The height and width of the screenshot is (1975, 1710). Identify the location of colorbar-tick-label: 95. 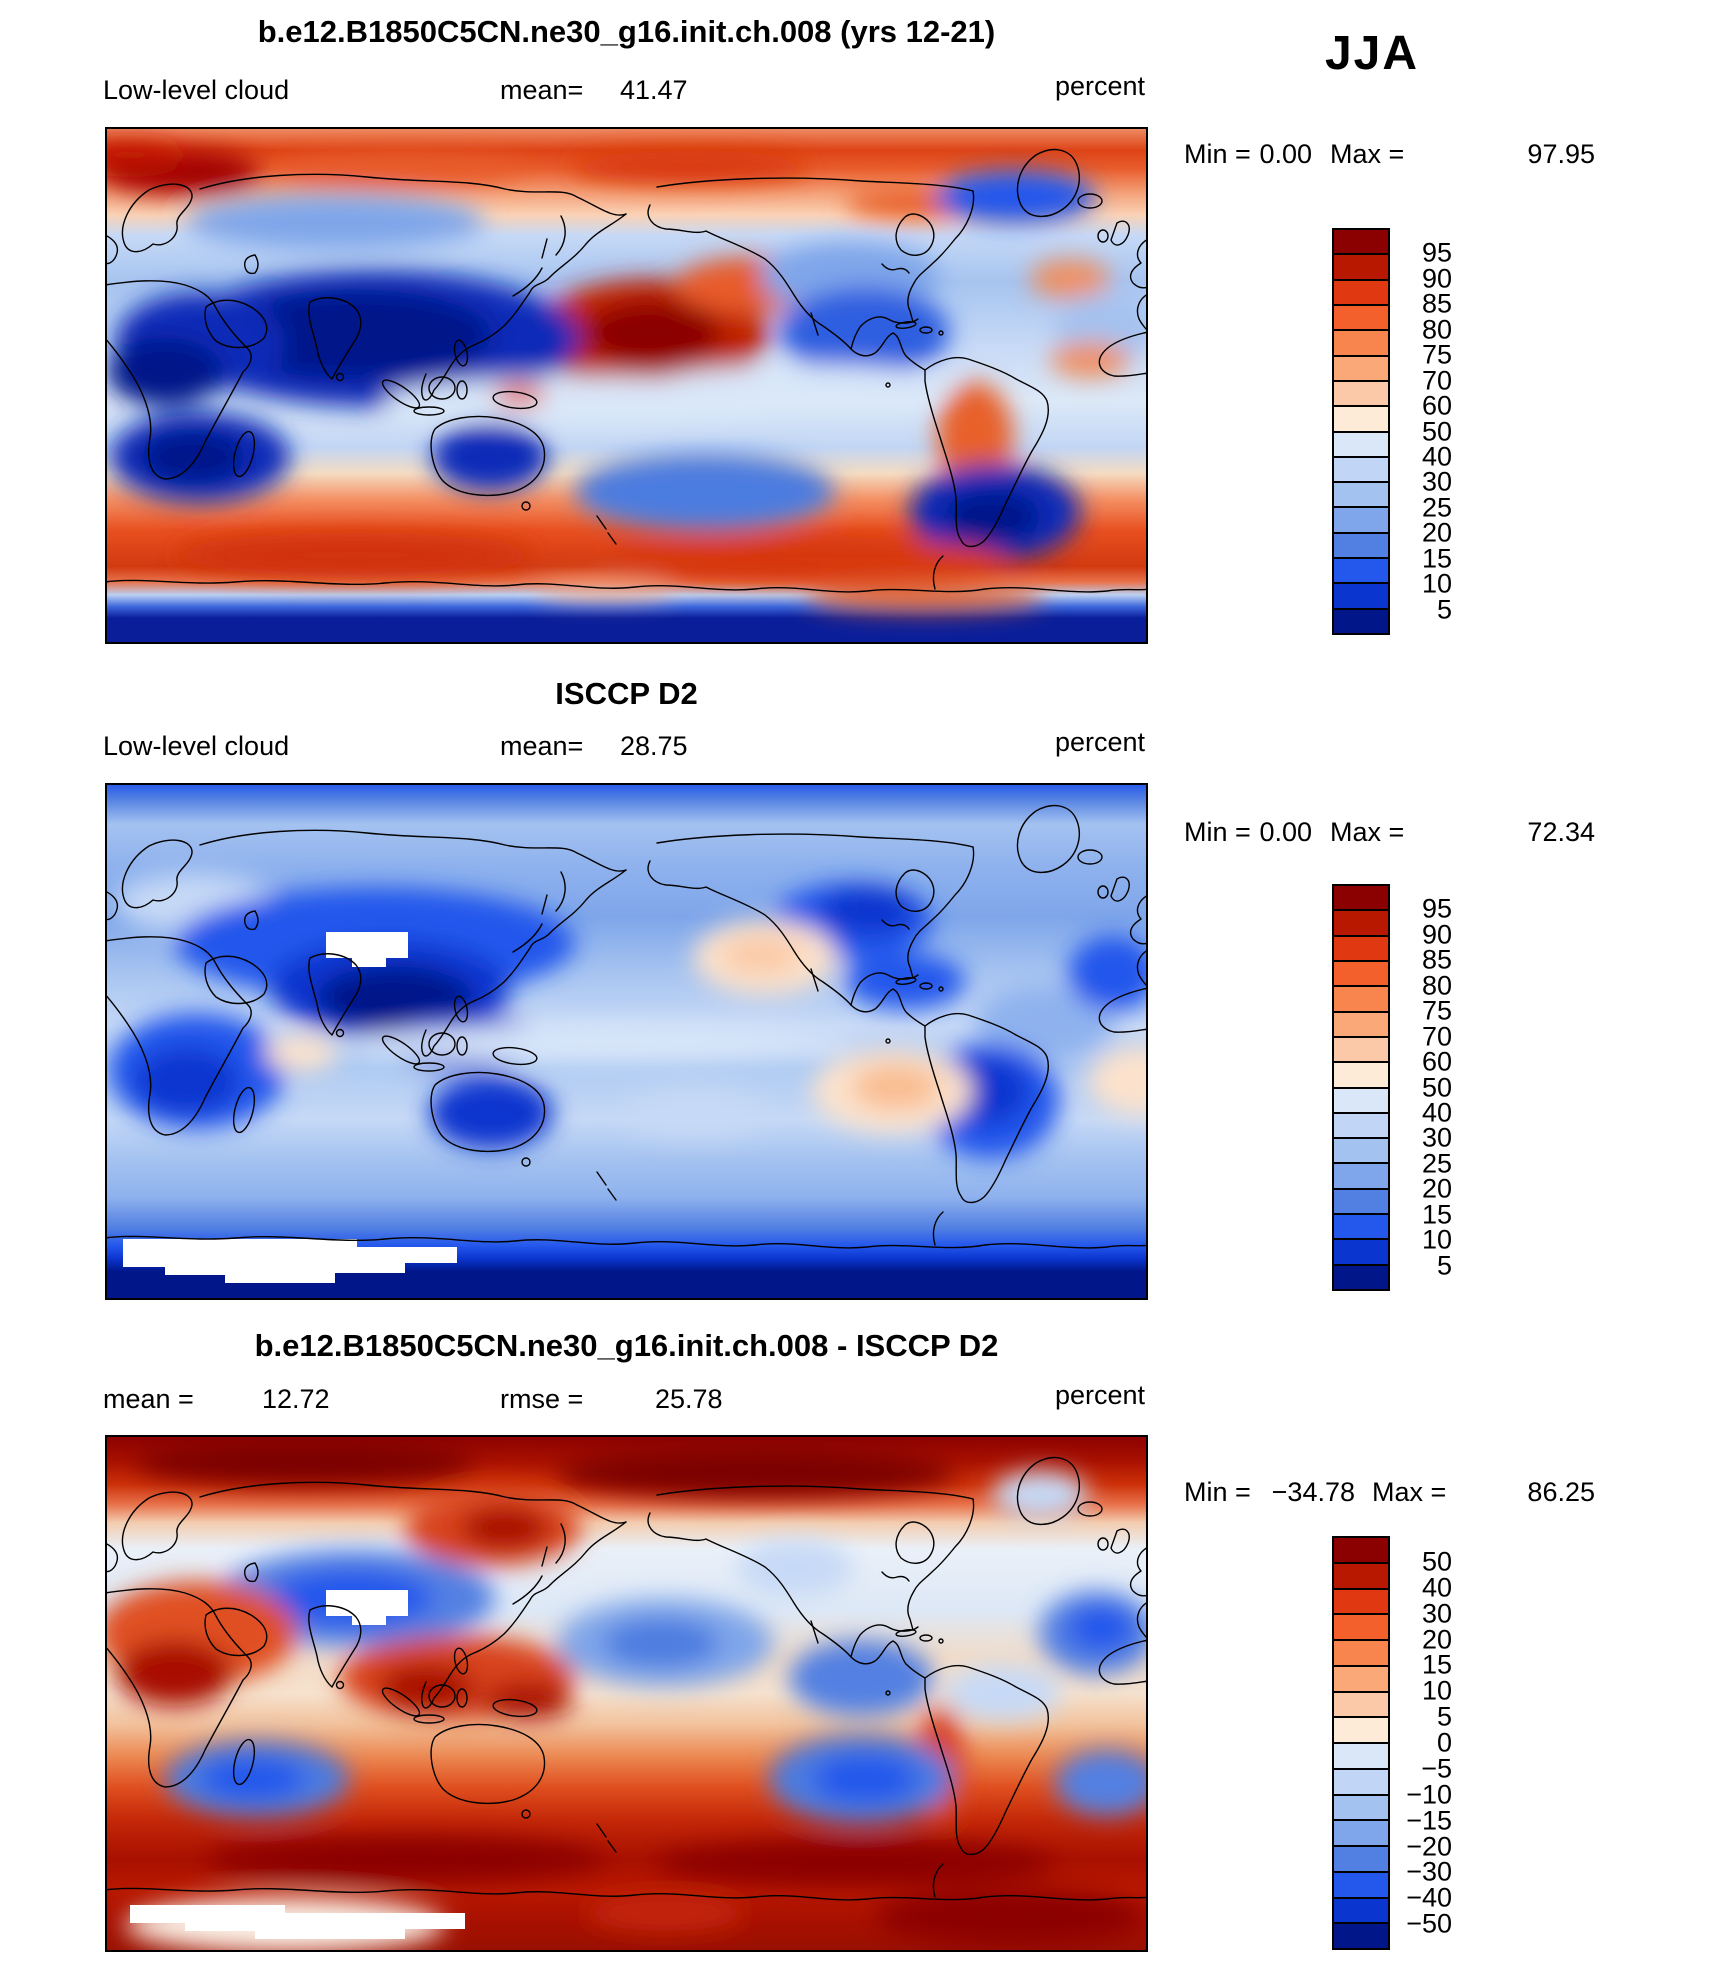
(1436, 908).